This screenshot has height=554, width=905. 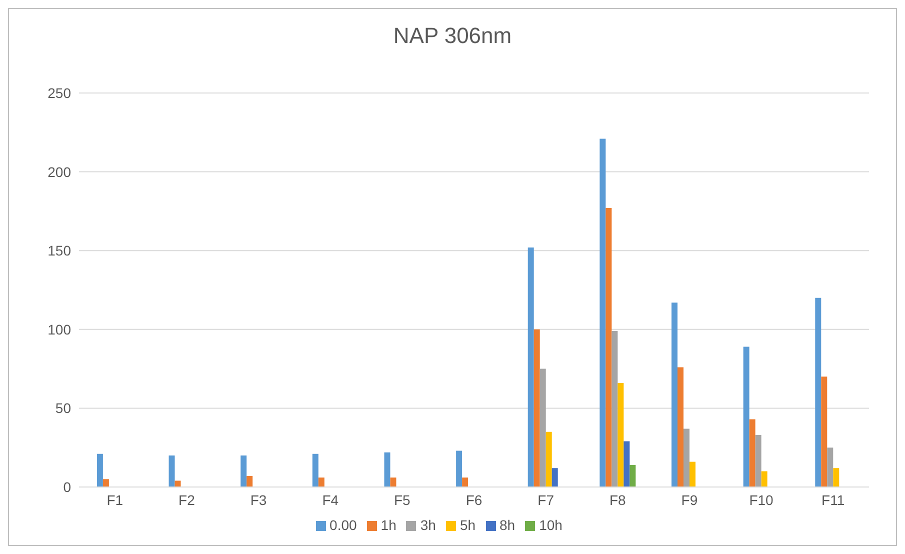 What do you see at coordinates (63, 408) in the screenshot?
I see `y-tick-label: 50` at bounding box center [63, 408].